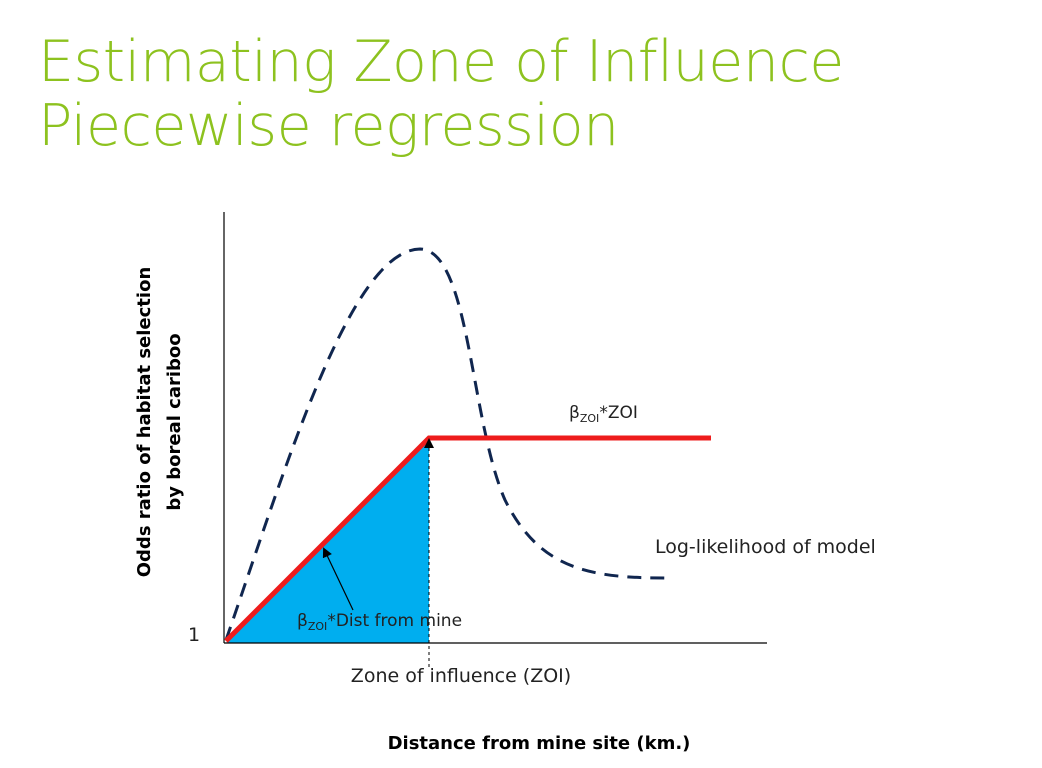  I want to click on y-tick-1: 1, so click(194, 635).